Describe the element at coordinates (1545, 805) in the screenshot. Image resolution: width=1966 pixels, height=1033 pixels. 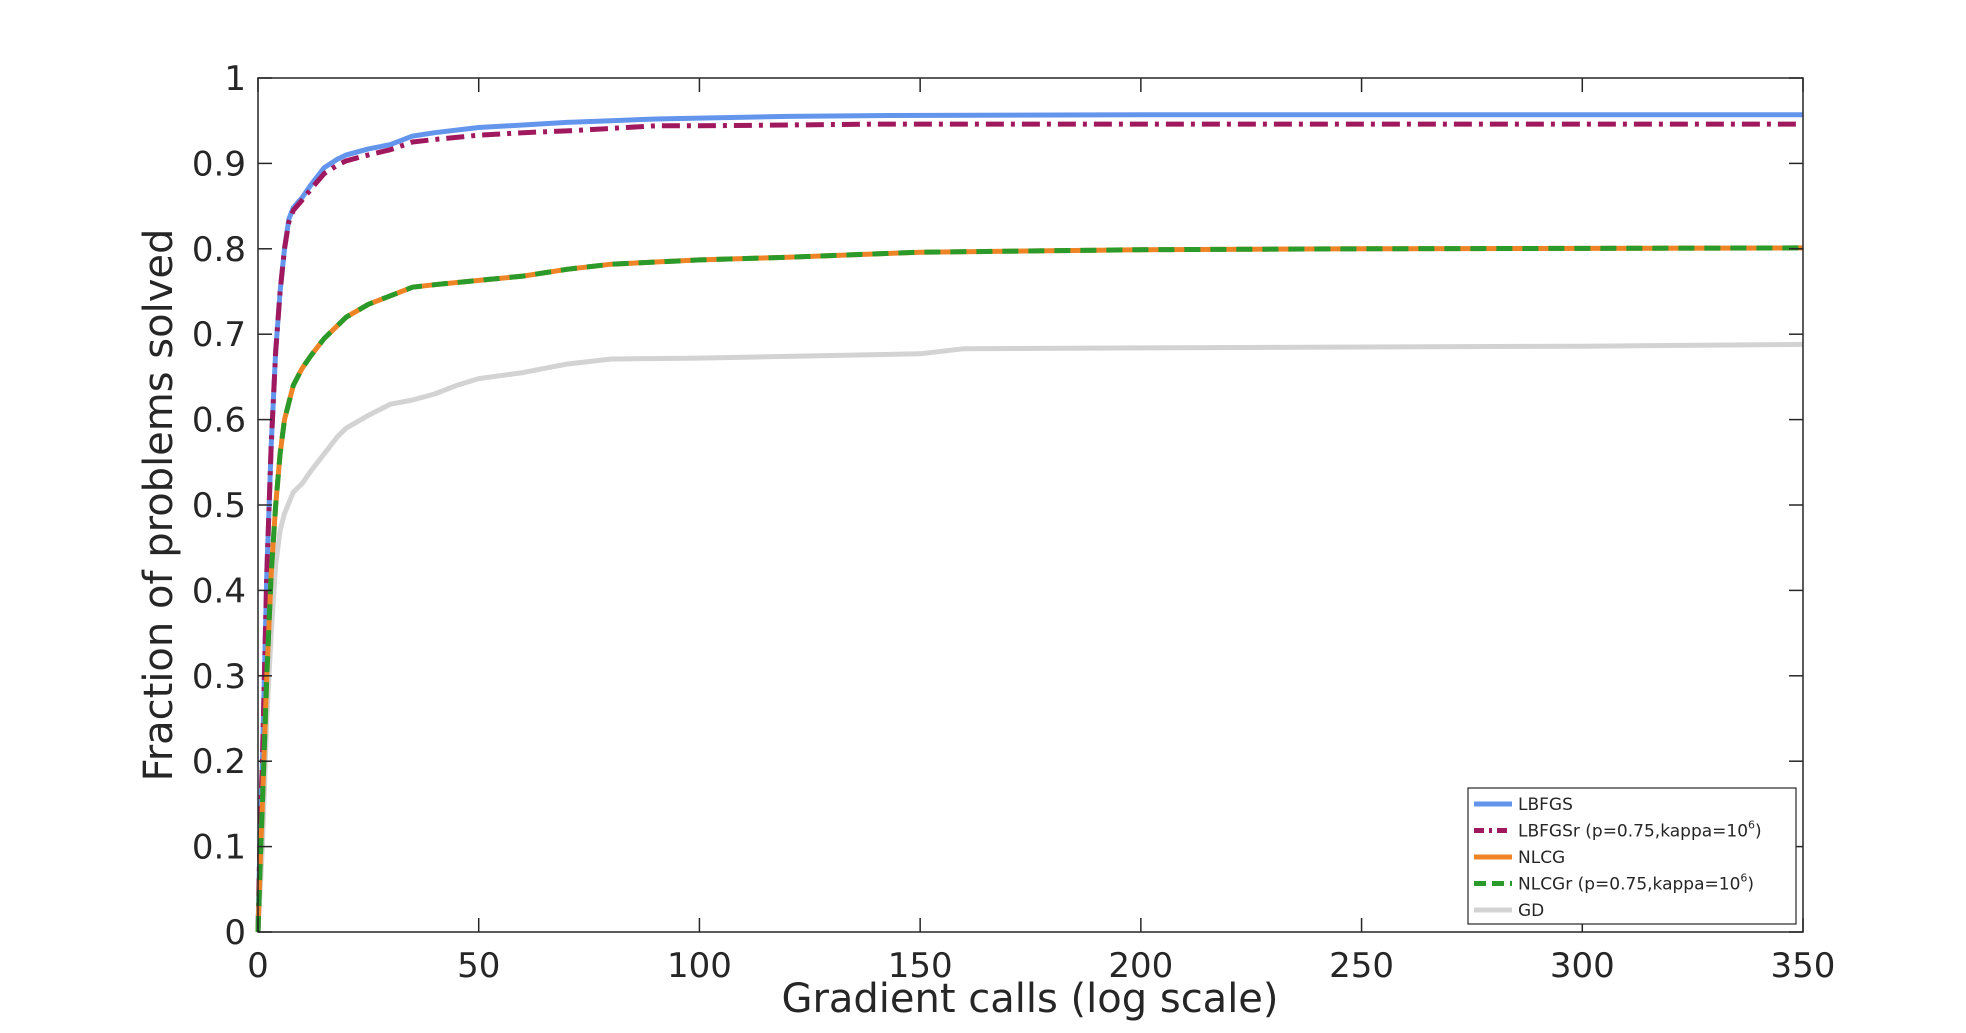
I see `legend-label: LBFGS` at that location.